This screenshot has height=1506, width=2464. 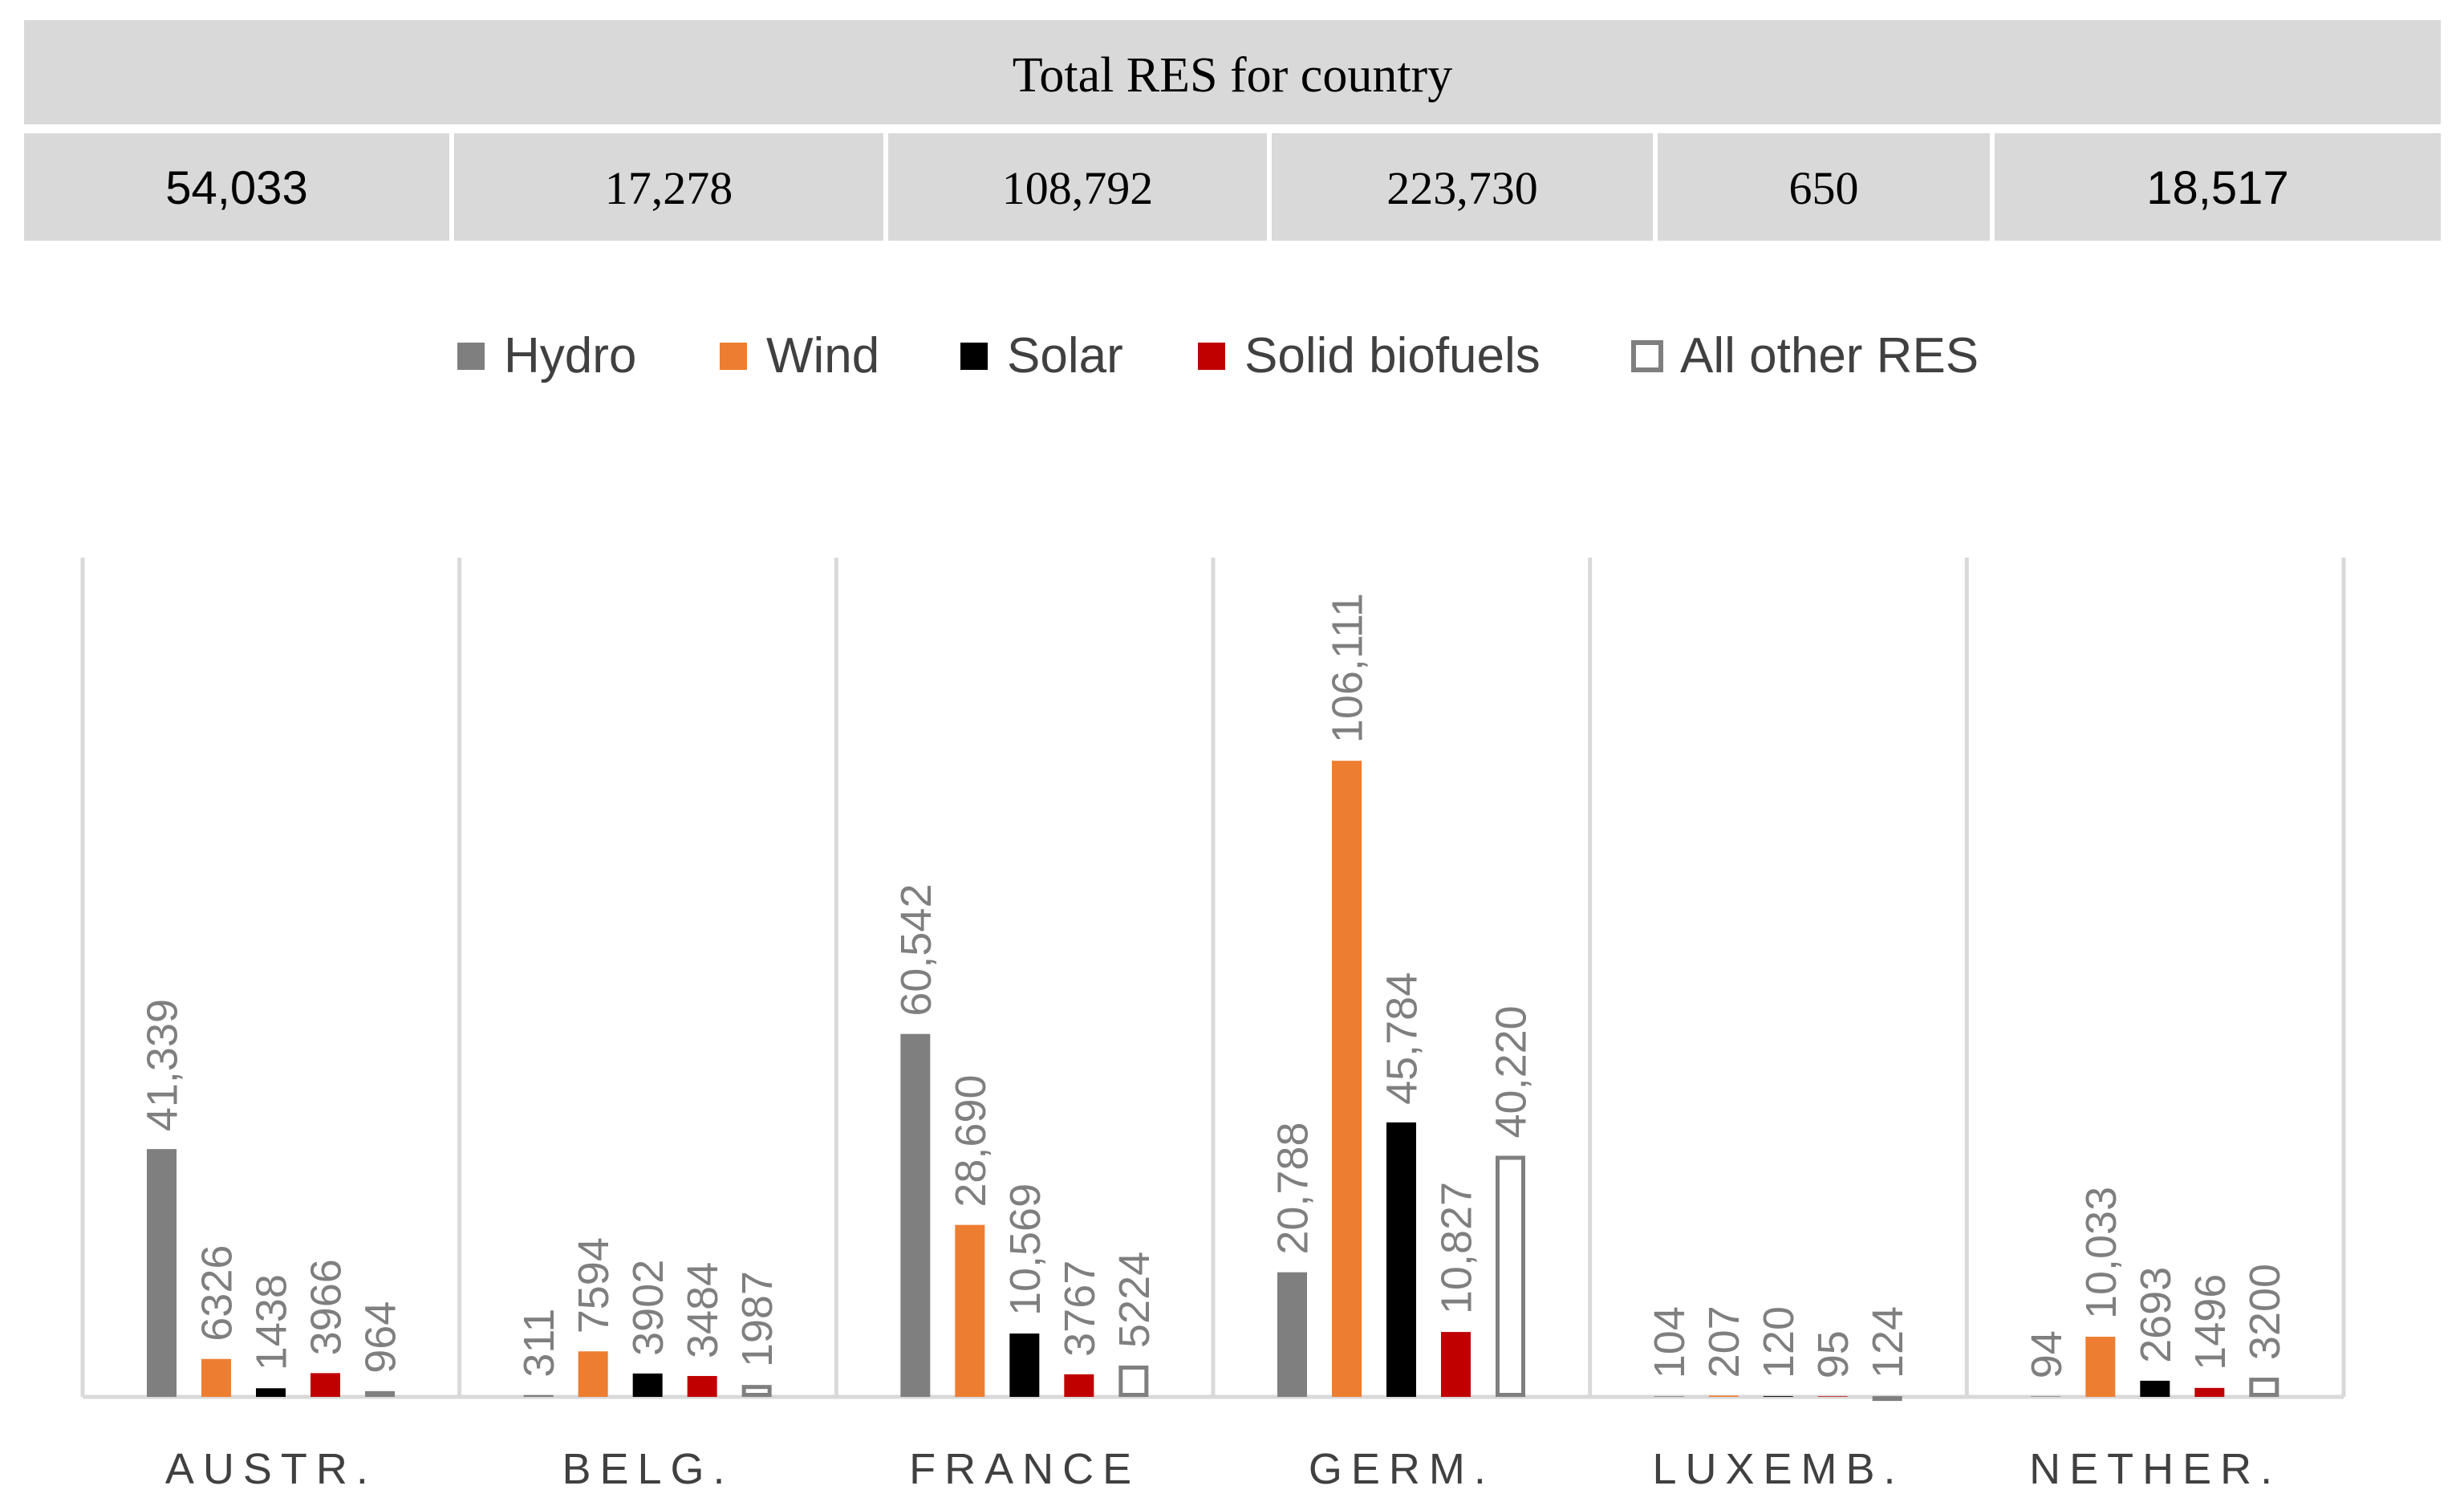 I want to click on total-value-4: 650, so click(x=1824, y=188).